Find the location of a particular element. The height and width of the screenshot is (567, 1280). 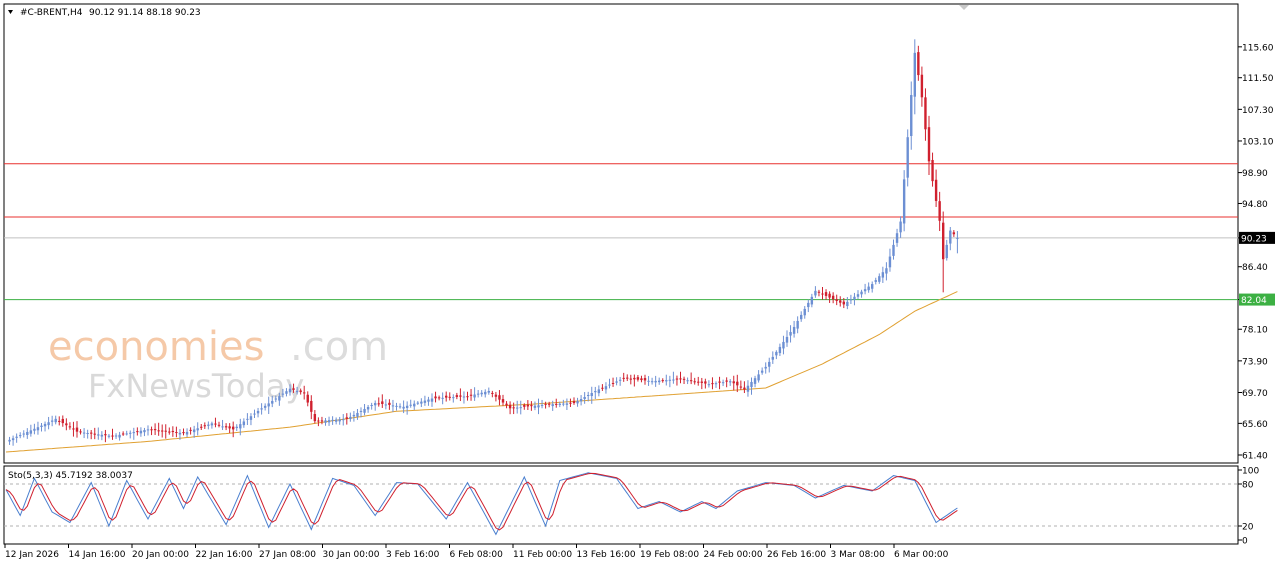

price-tag-label: 82.04 is located at coordinates (1254, 301).